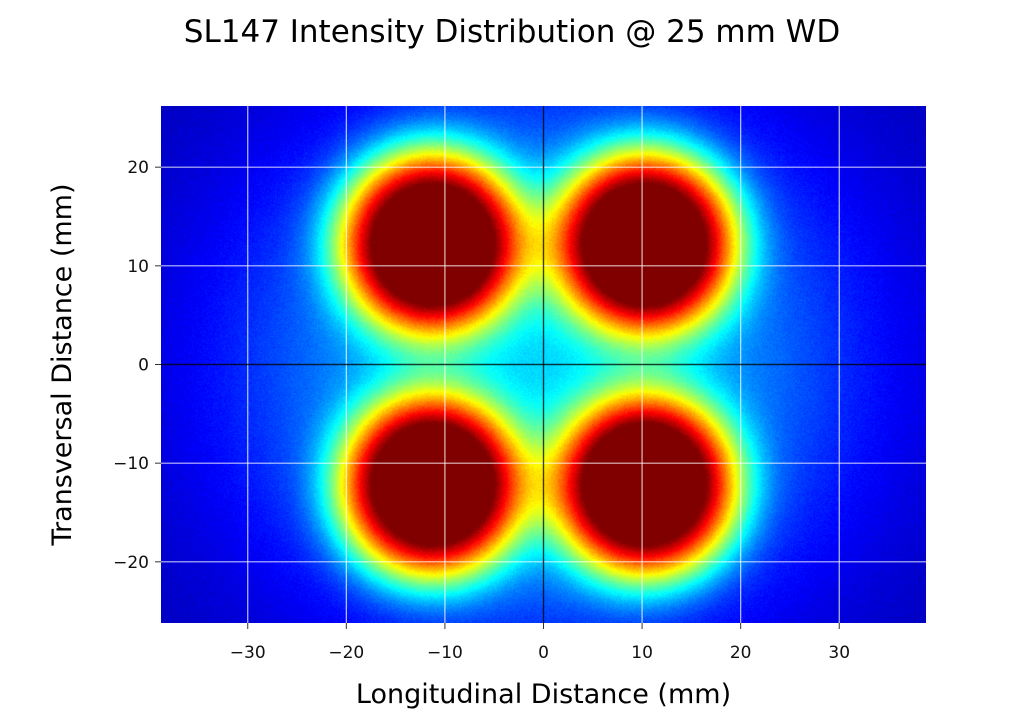  Describe the element at coordinates (131, 563) in the screenshot. I see `y-tick-label: −20` at that location.